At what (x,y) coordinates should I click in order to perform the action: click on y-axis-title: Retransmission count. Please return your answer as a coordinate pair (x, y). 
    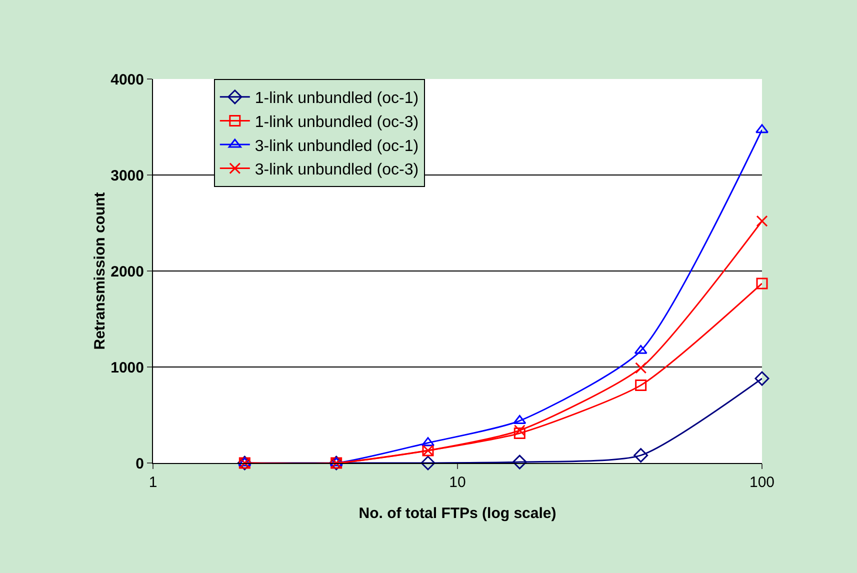
    Looking at the image, I should click on (100, 271).